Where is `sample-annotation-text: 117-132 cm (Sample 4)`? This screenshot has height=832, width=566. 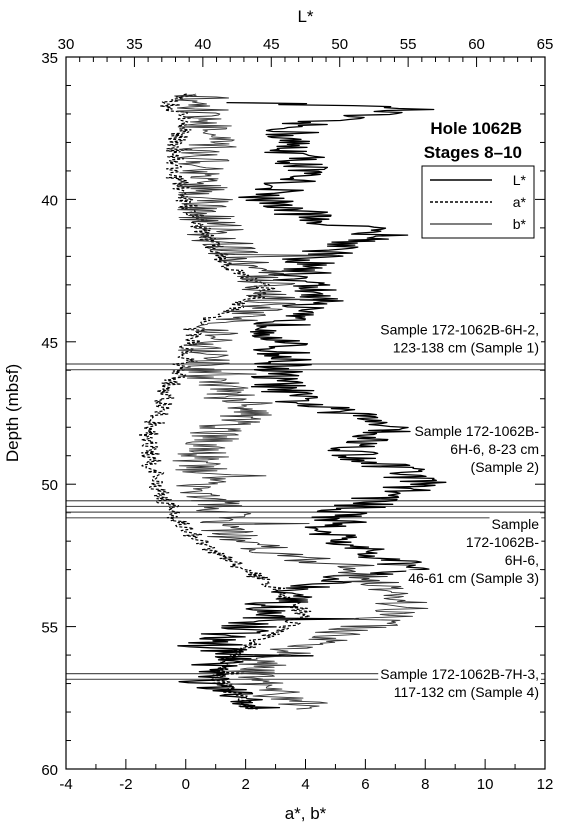
sample-annotation-text: 117-132 cm (Sample 4) is located at coordinates (466, 692).